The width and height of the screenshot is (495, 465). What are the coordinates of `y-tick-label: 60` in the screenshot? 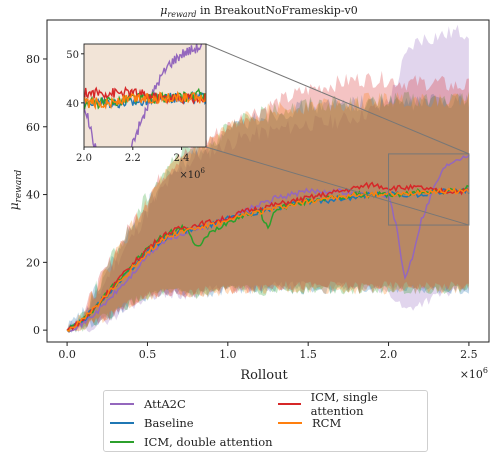 It's located at (33, 127).